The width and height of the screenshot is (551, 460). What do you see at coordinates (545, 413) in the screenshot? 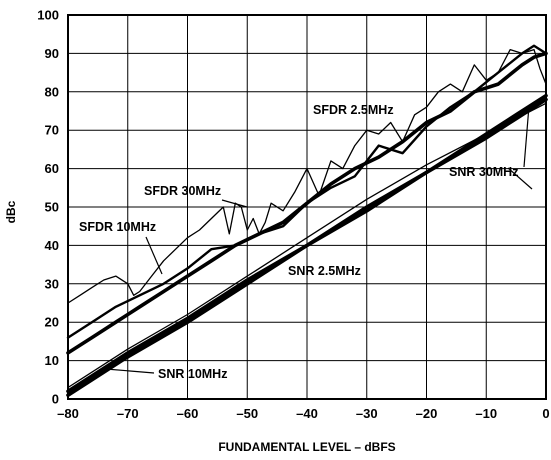
I see `x-tick-label: 0` at bounding box center [545, 413].